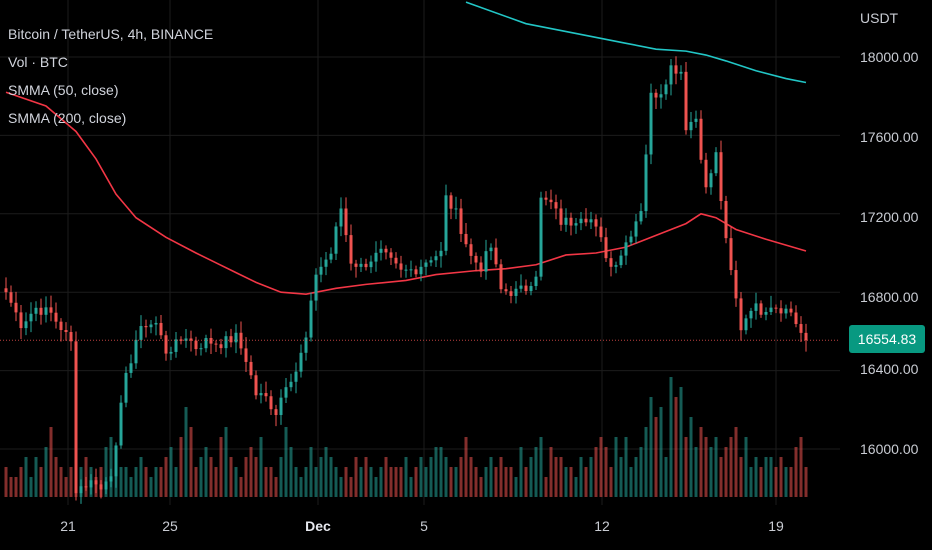 Image resolution: width=932 pixels, height=550 pixels. What do you see at coordinates (318, 526) in the screenshot?
I see `time-tick-label: Dec` at bounding box center [318, 526].